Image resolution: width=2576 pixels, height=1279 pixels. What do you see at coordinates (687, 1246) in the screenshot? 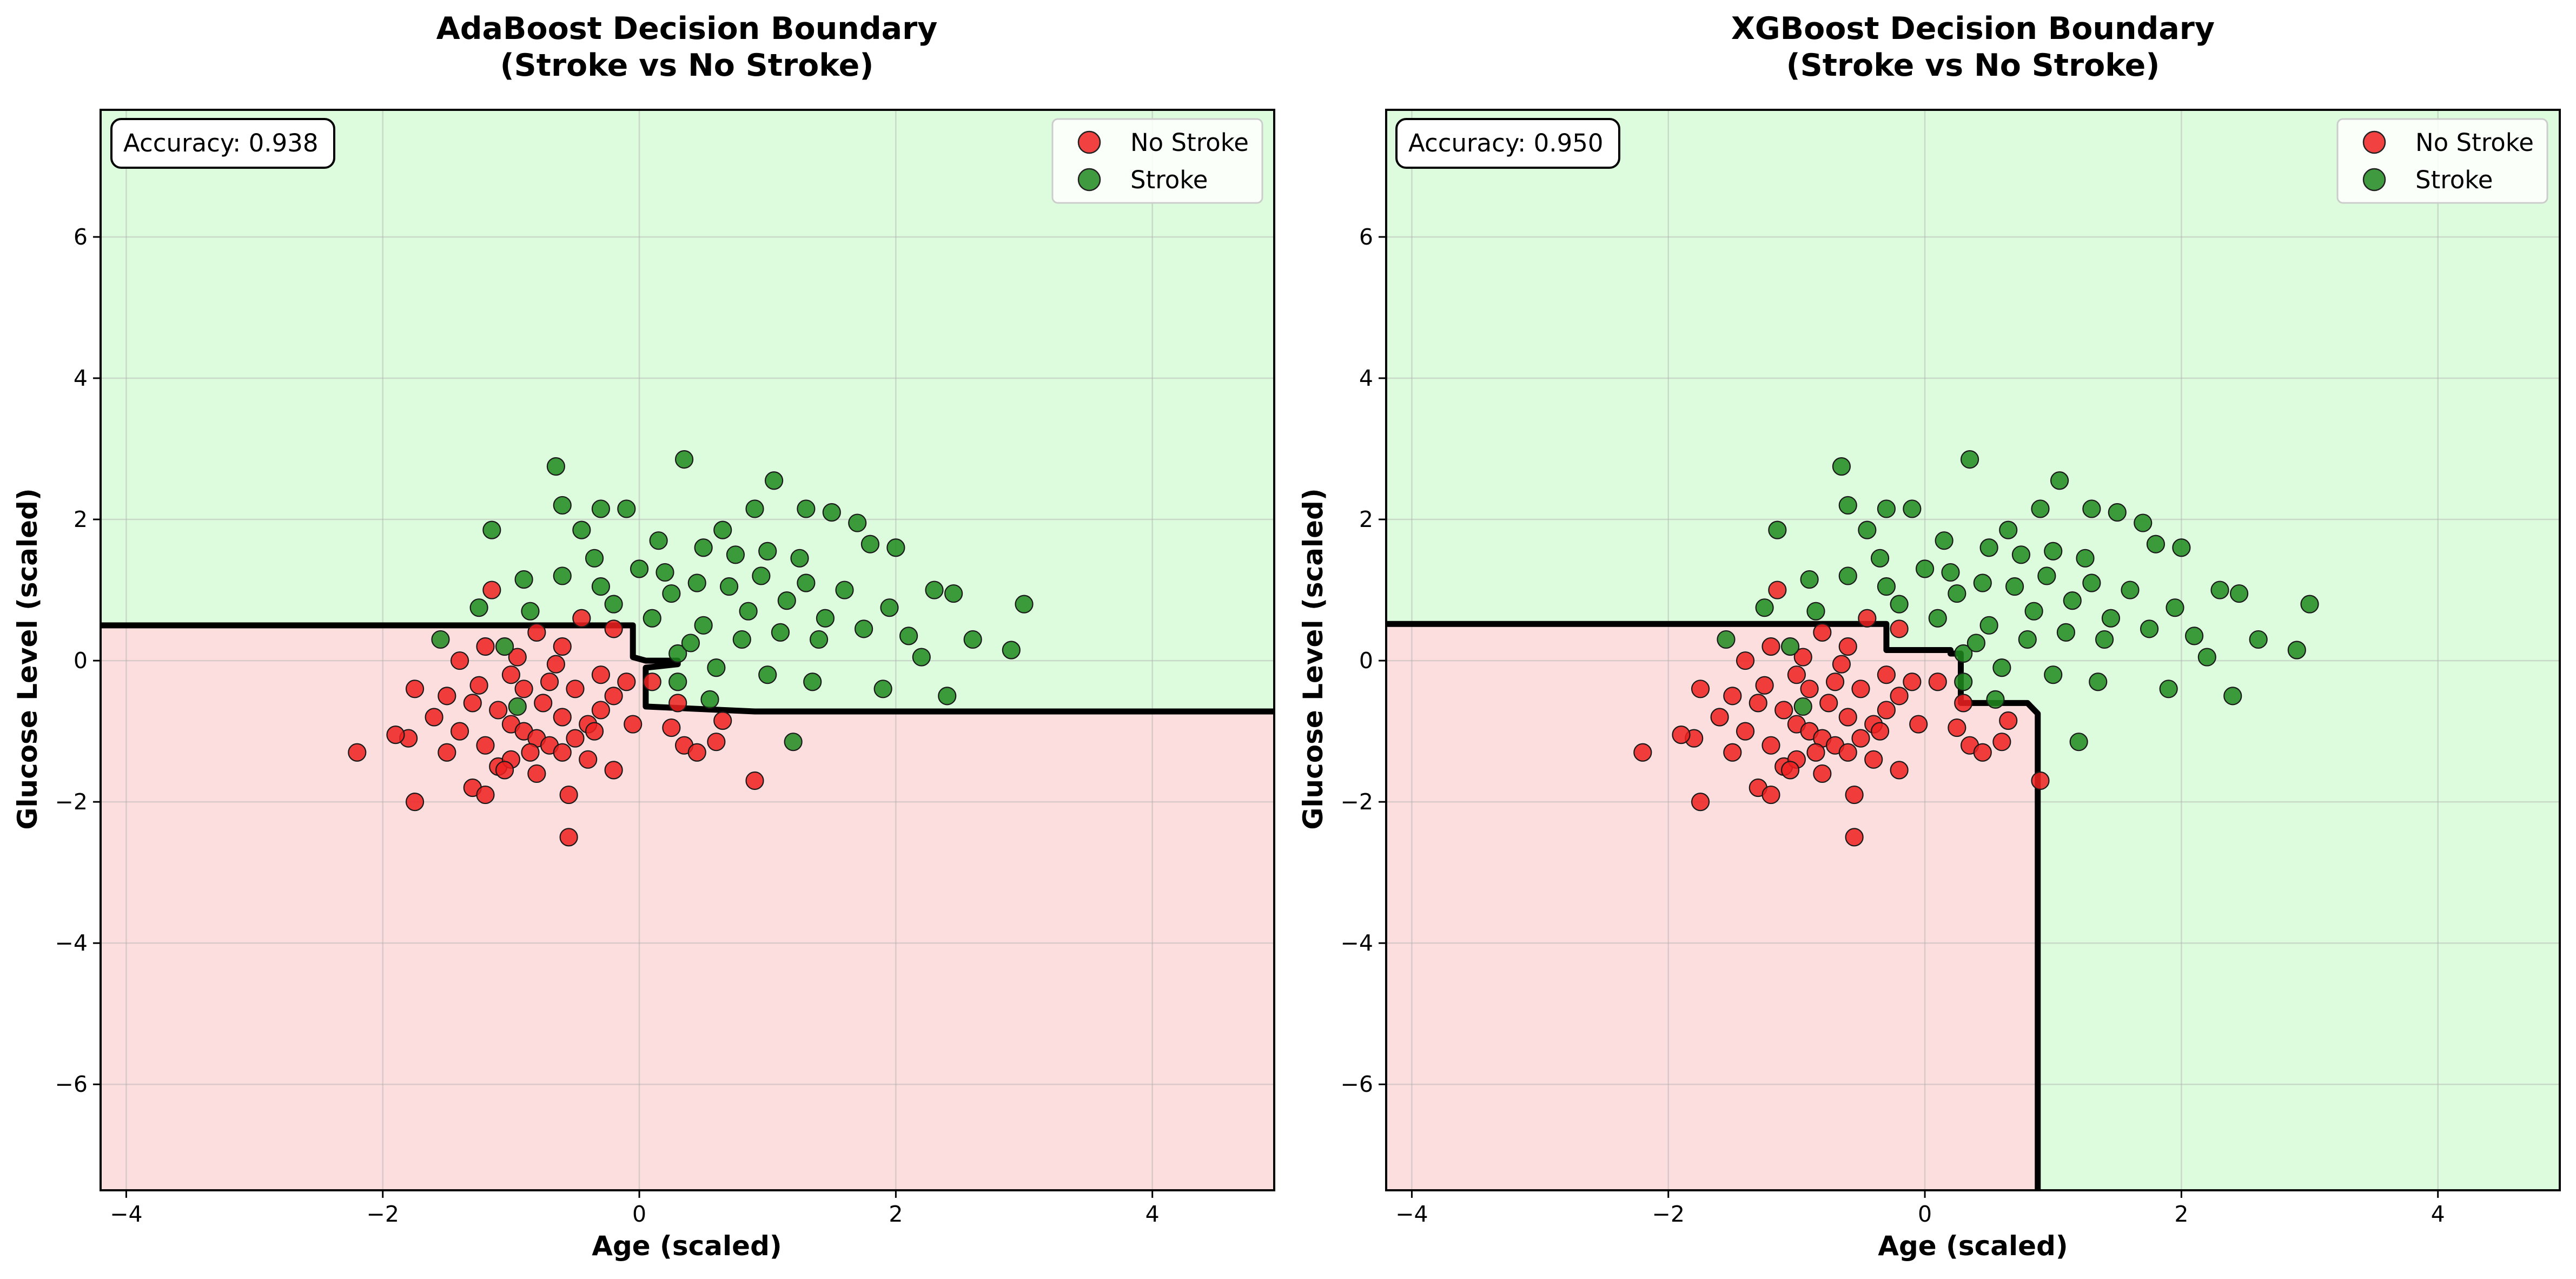
I see `x-axis-label: Age (scaled)` at bounding box center [687, 1246].